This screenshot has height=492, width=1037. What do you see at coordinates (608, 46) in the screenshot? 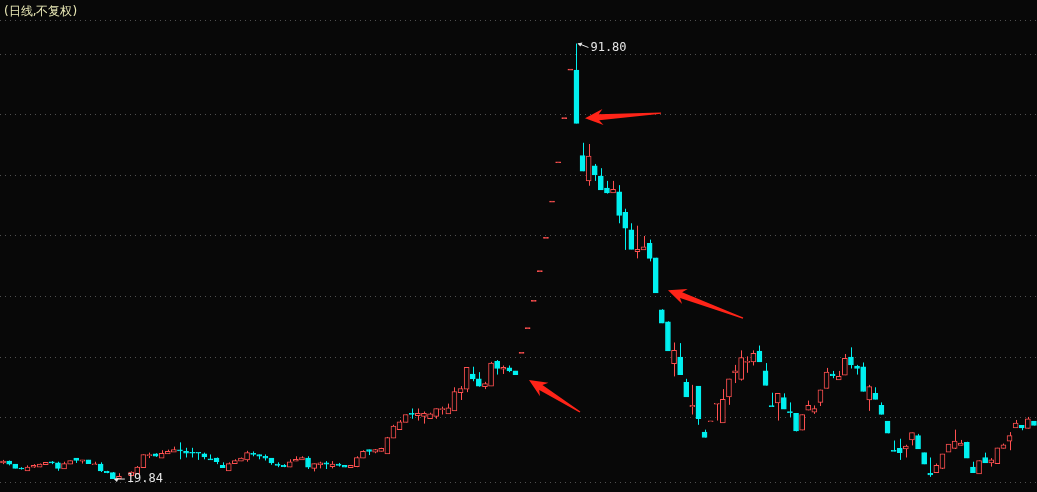
I see `annotation: 91.80` at bounding box center [608, 46].